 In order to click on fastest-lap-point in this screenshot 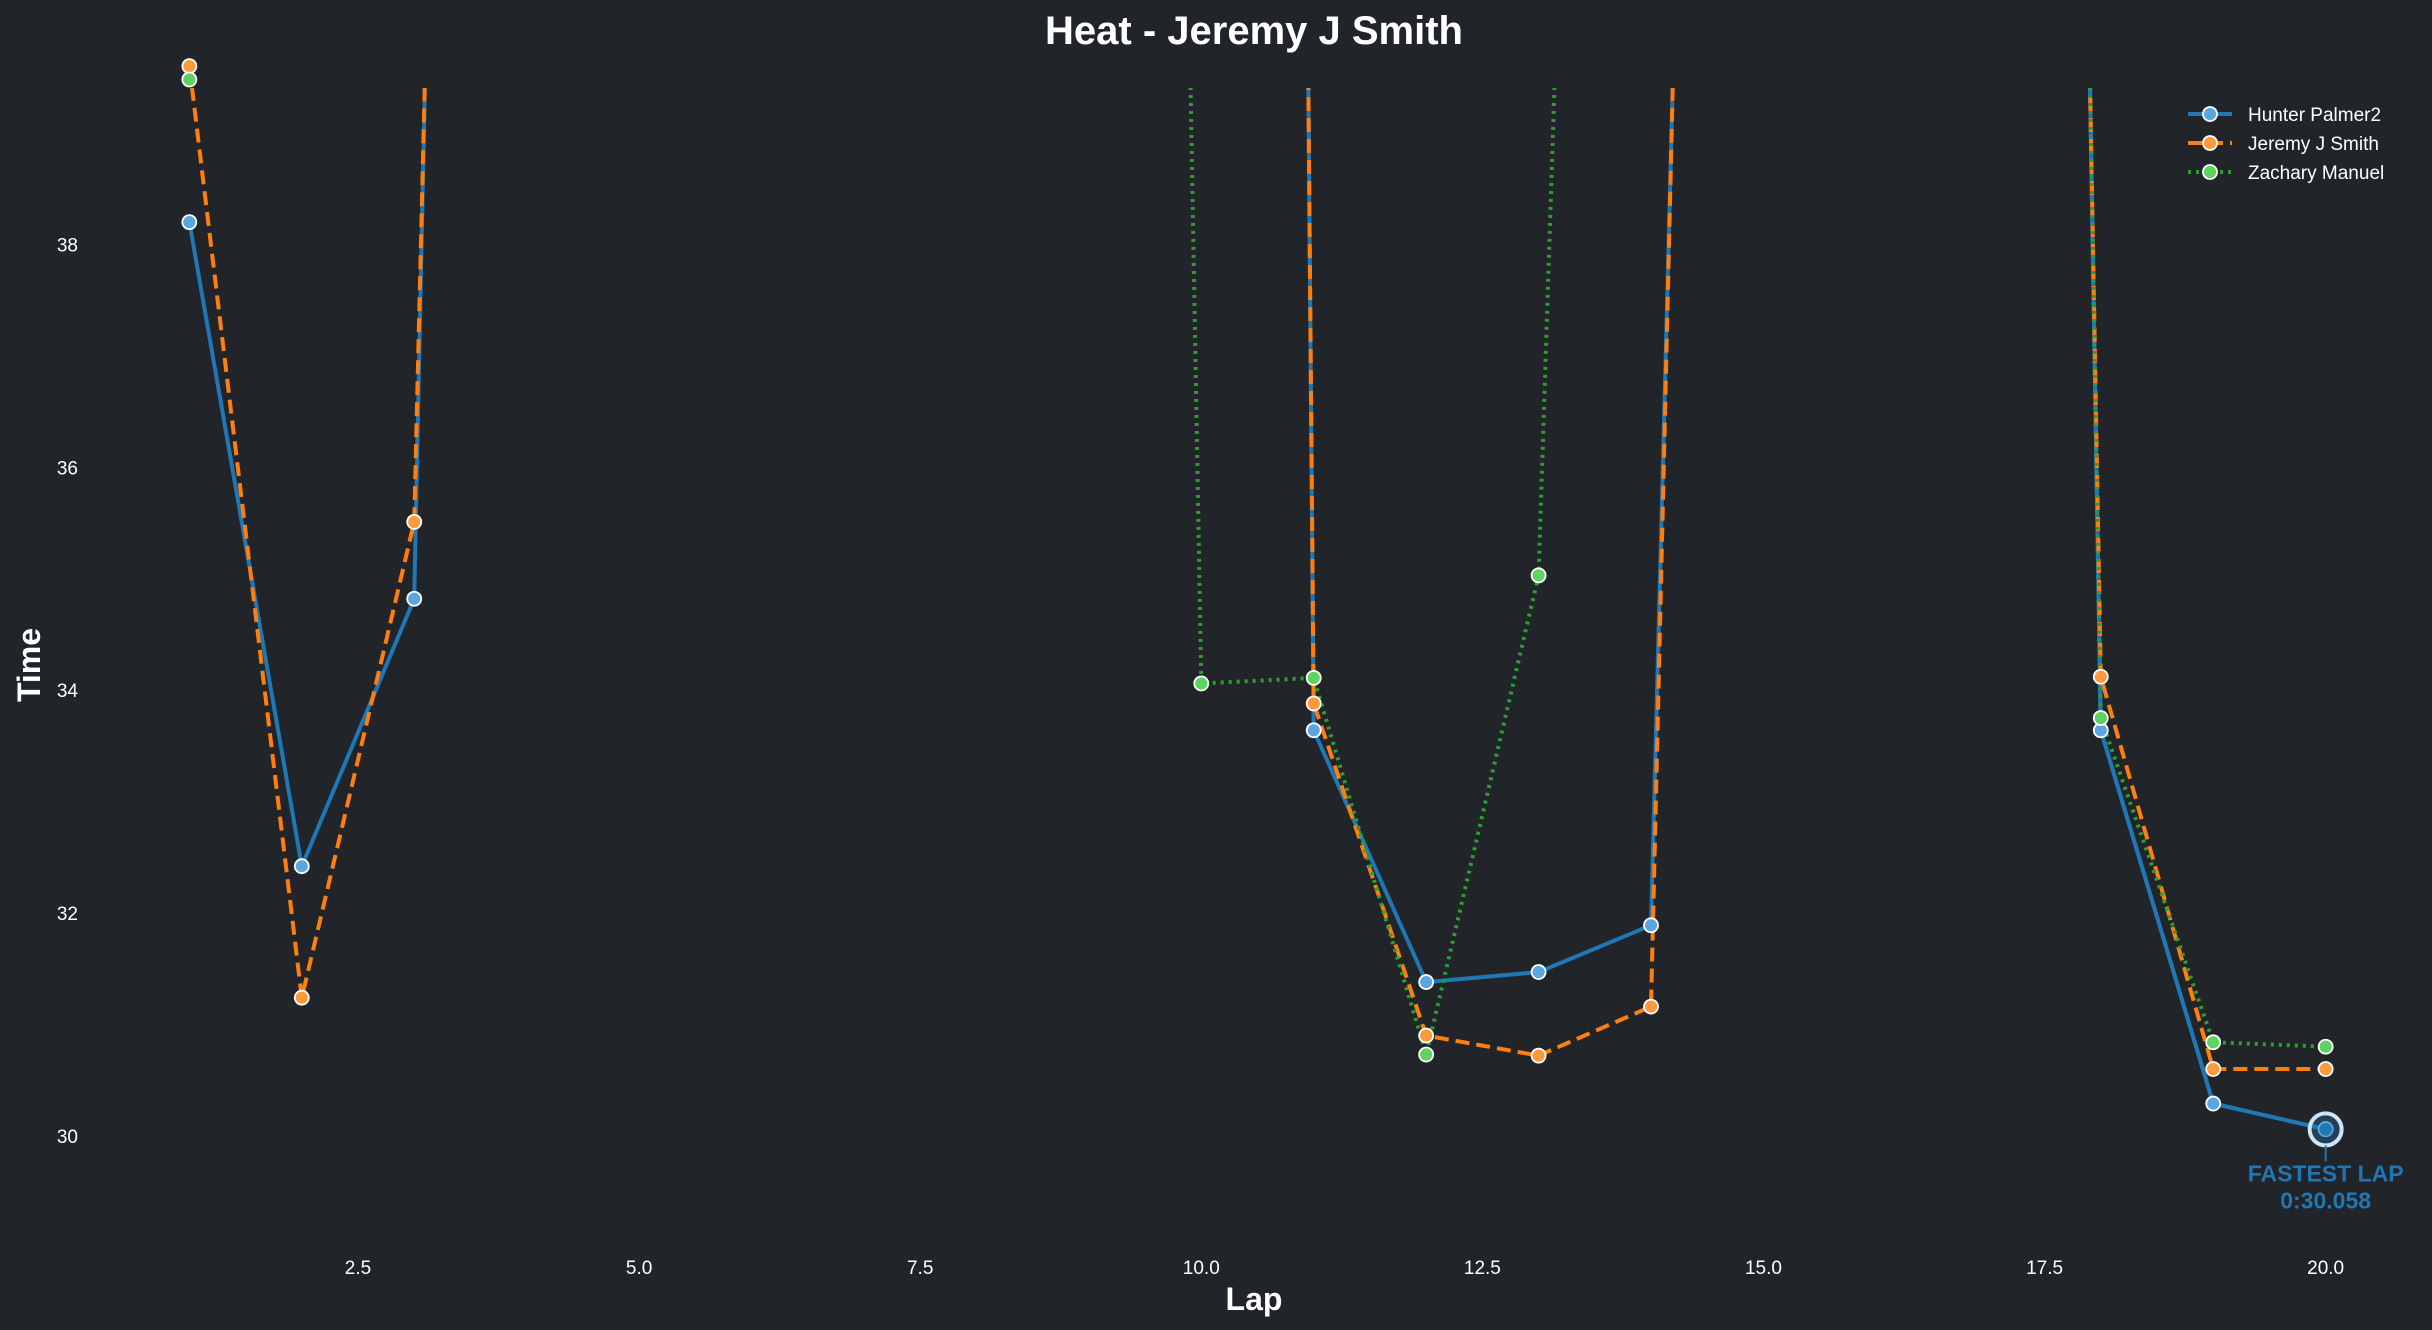, I will do `click(2325, 1129)`.